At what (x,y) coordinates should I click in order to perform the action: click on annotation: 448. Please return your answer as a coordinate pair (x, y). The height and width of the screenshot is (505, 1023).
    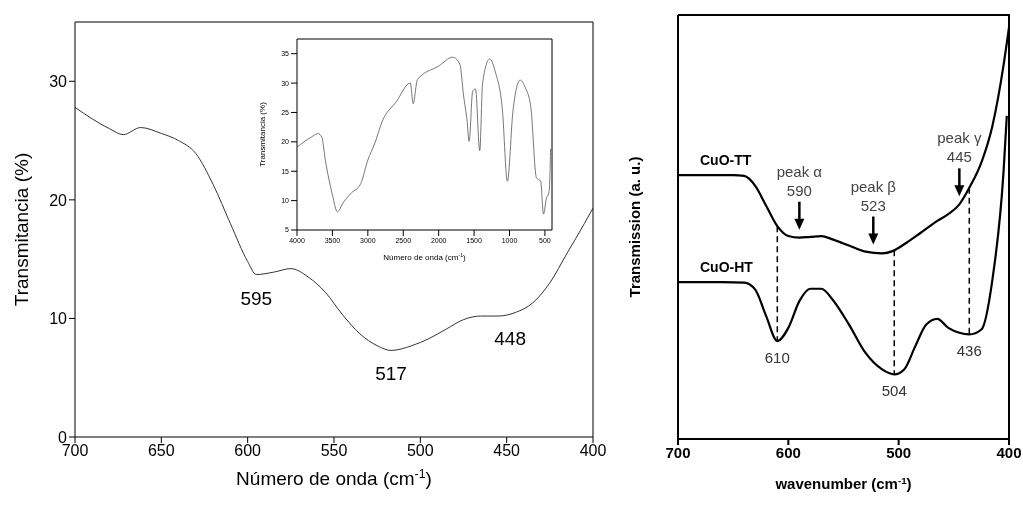
    Looking at the image, I should click on (510, 338).